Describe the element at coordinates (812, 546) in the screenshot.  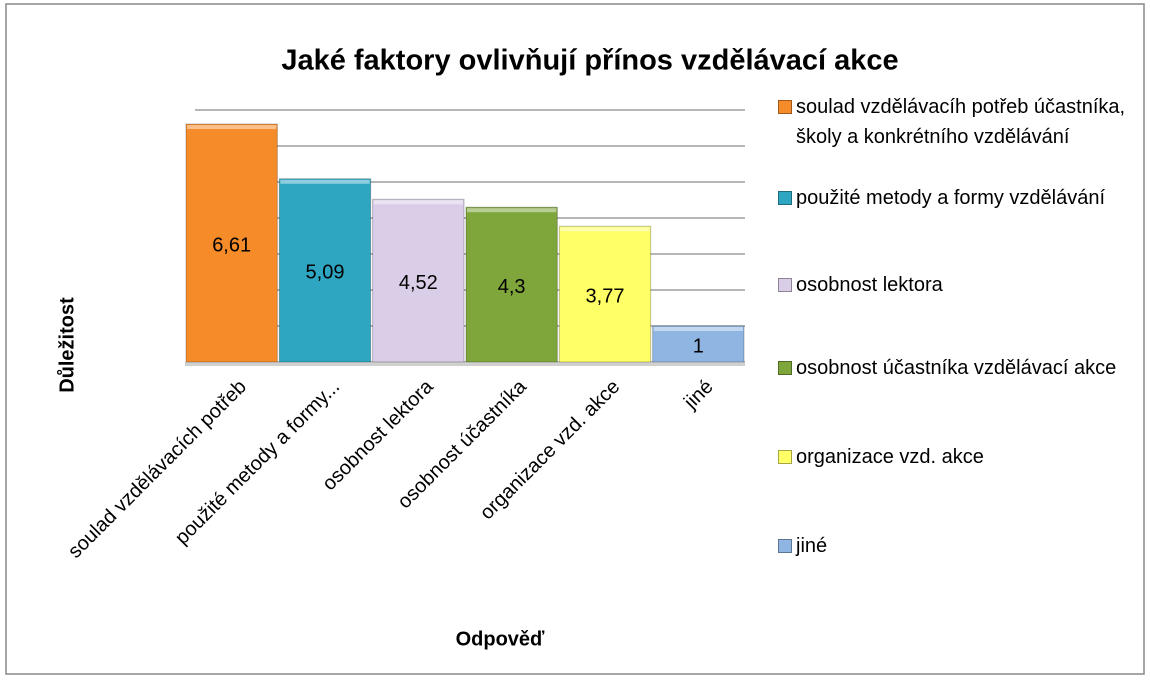
I see `legend-label: jiné` at that location.